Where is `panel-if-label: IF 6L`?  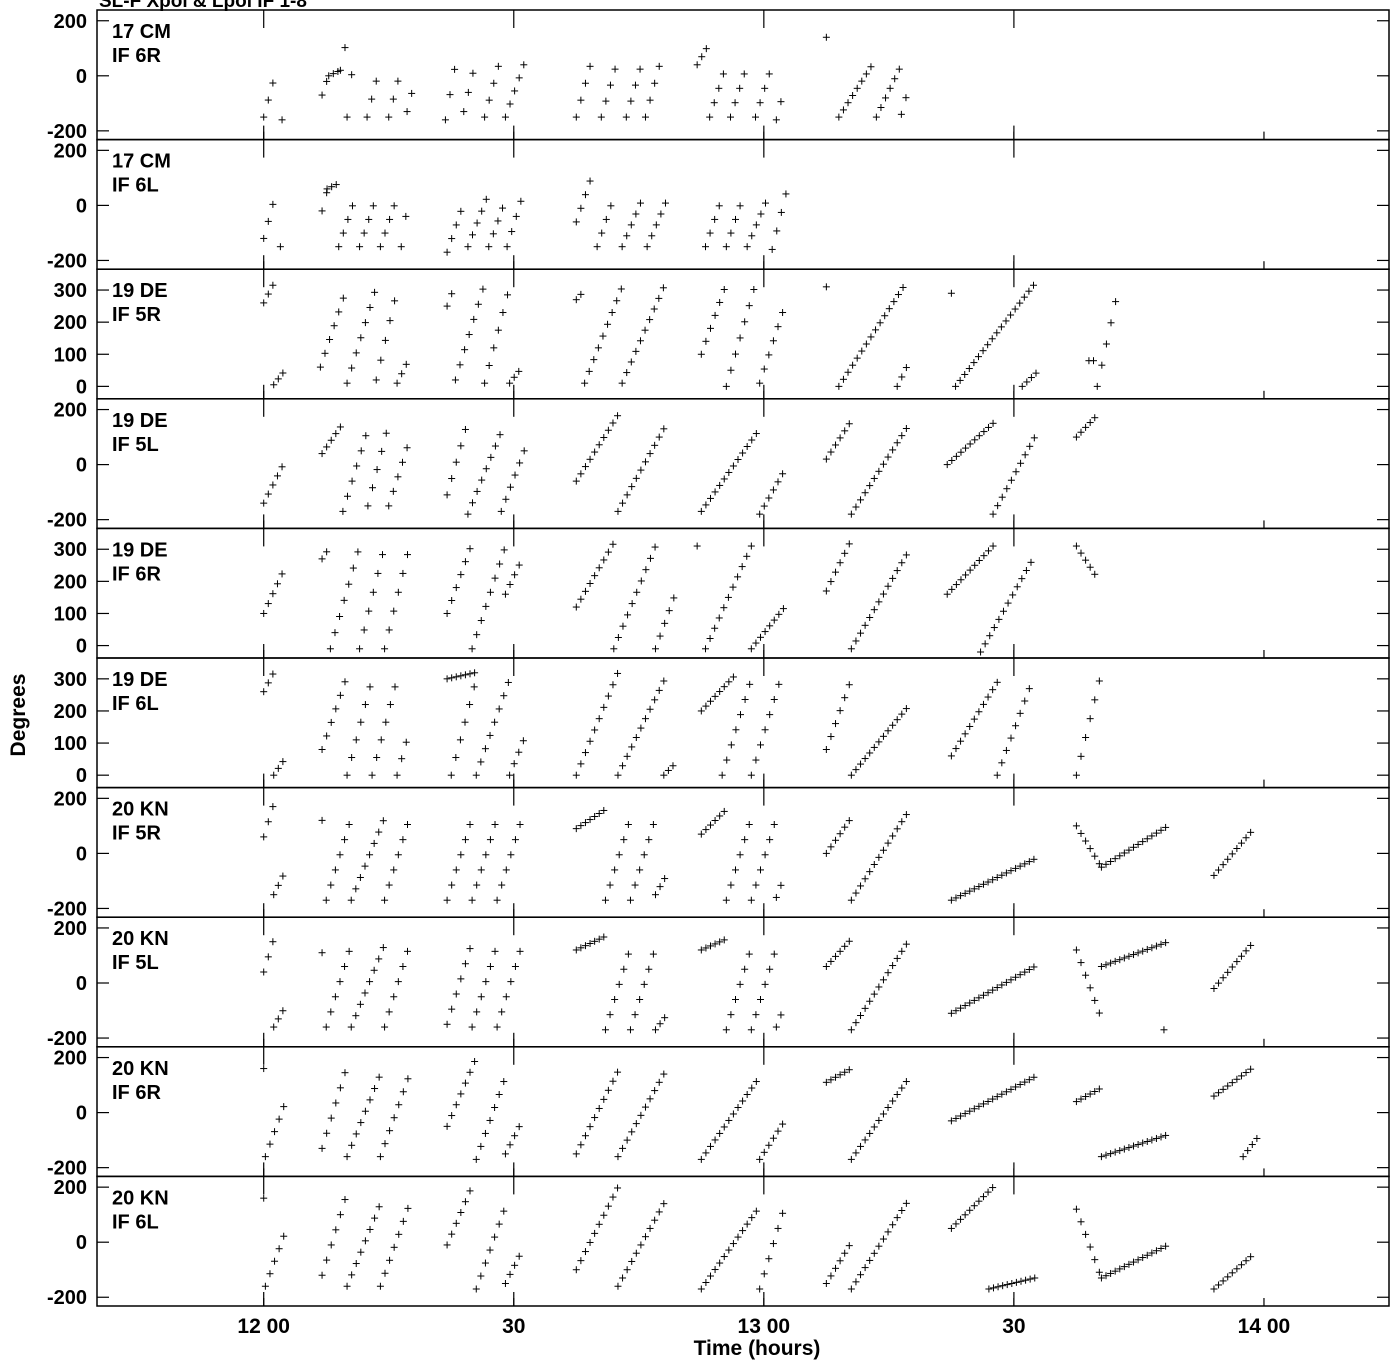
panel-if-label: IF 6L is located at coordinates (135, 704).